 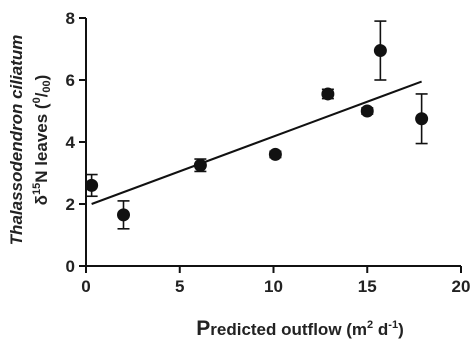 What do you see at coordinates (70, 18) in the screenshot?
I see `y-tick-label: 8` at bounding box center [70, 18].